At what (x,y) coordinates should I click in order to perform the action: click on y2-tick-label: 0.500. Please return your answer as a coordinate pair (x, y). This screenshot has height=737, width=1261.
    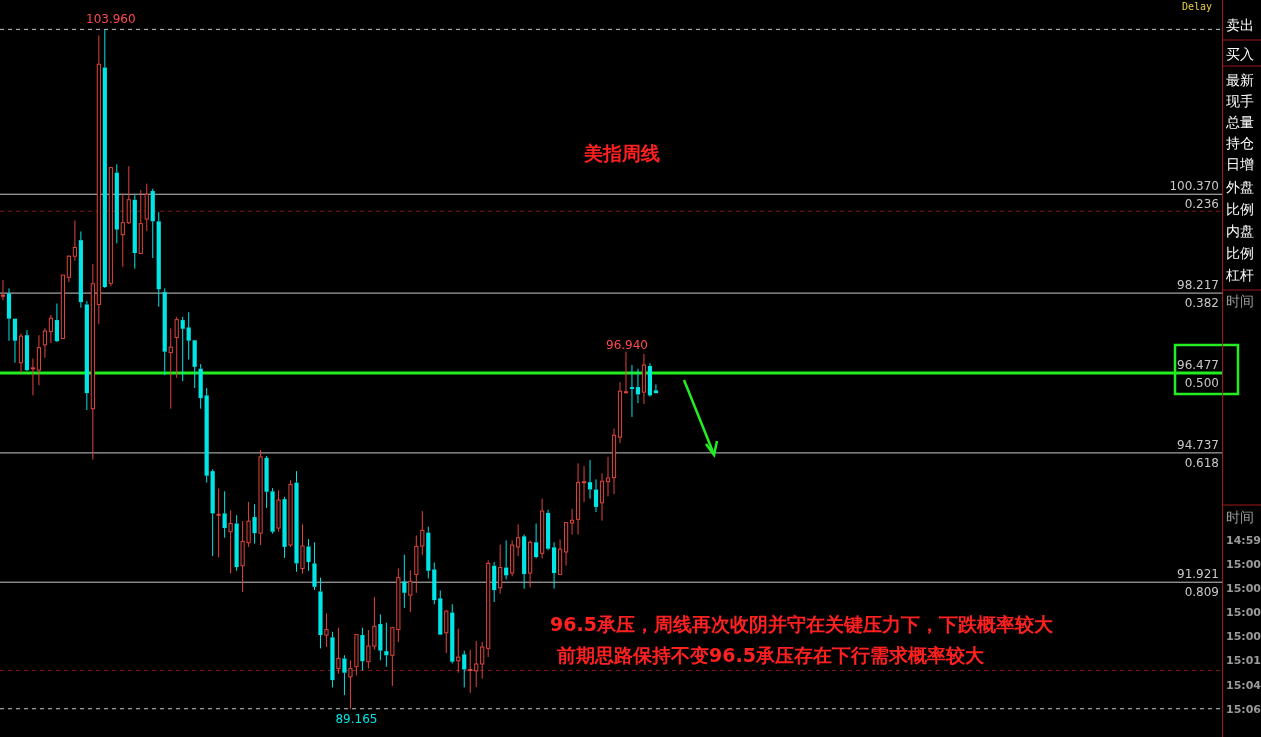
    Looking at the image, I should click on (1201, 383).